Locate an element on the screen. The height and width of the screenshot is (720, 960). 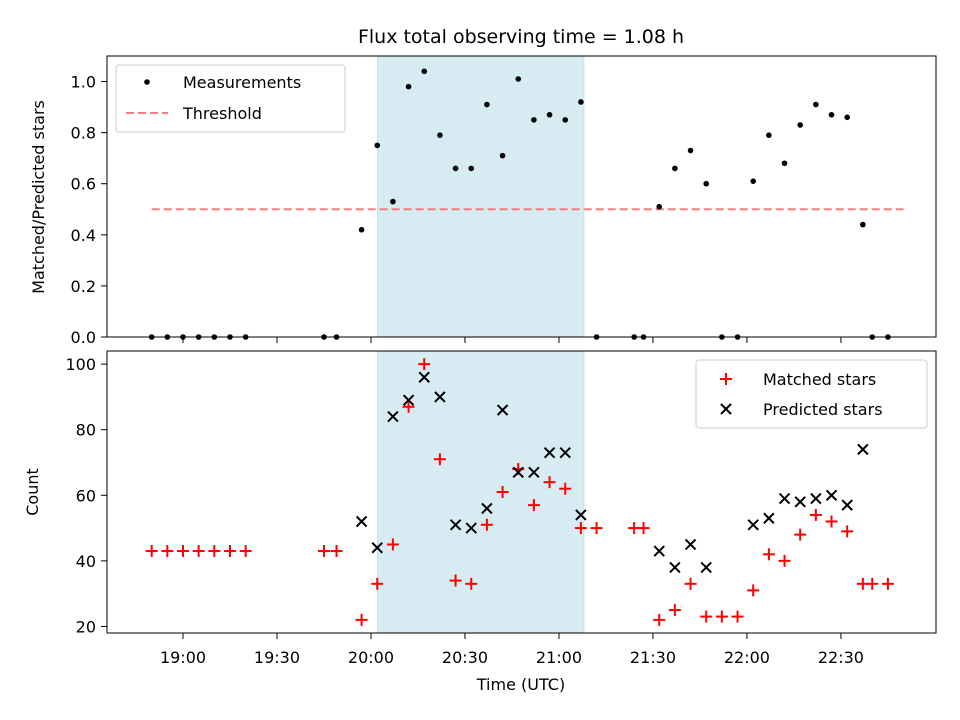
bottom-x-tick-label: 20:30 is located at coordinates (465, 657).